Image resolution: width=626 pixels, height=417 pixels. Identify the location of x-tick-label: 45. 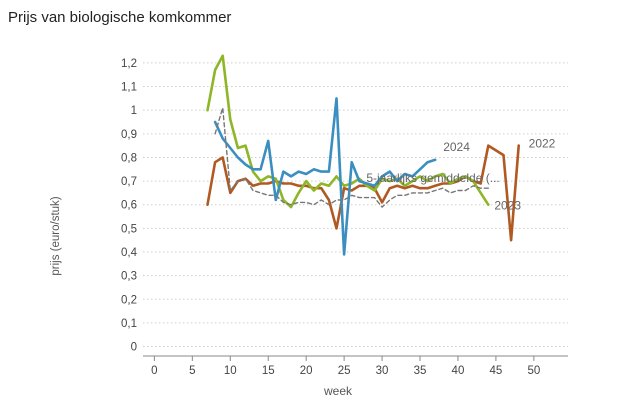
(496, 371).